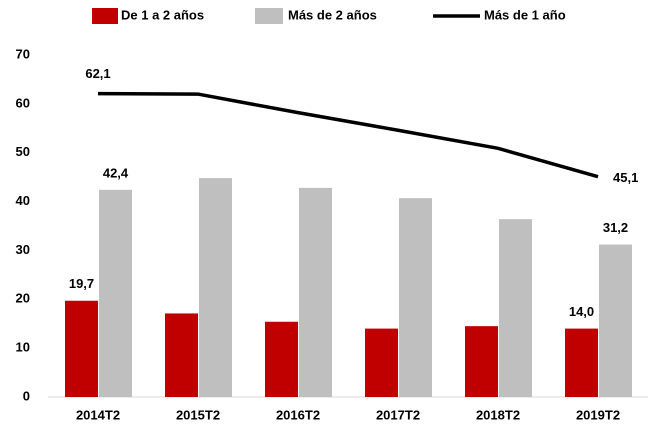  Describe the element at coordinates (162, 14) in the screenshot. I see `legend-label: De 1 a 2 años` at that location.